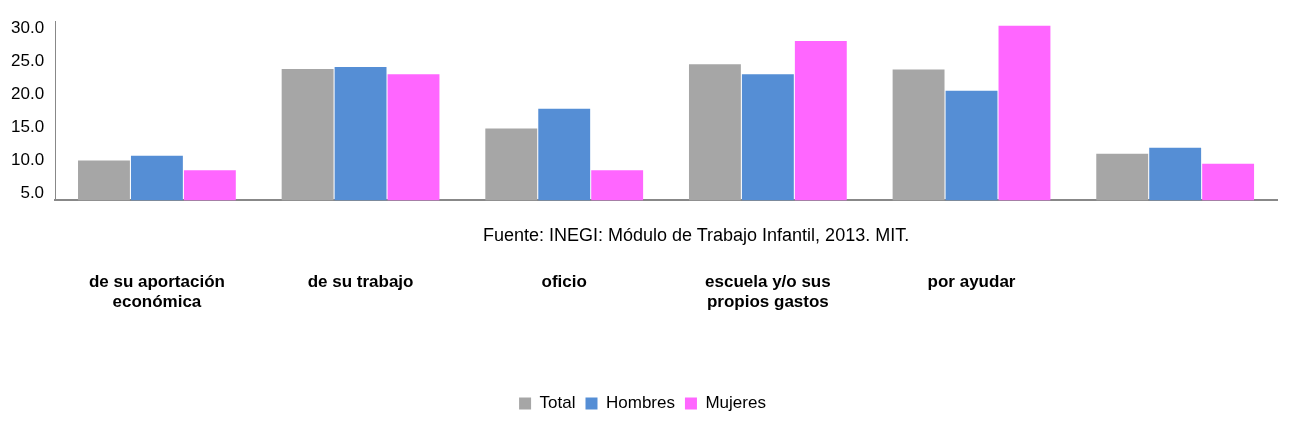 This screenshot has width=1295, height=430. What do you see at coordinates (735, 403) in the screenshot?
I see `legend-label: Mujeres` at bounding box center [735, 403].